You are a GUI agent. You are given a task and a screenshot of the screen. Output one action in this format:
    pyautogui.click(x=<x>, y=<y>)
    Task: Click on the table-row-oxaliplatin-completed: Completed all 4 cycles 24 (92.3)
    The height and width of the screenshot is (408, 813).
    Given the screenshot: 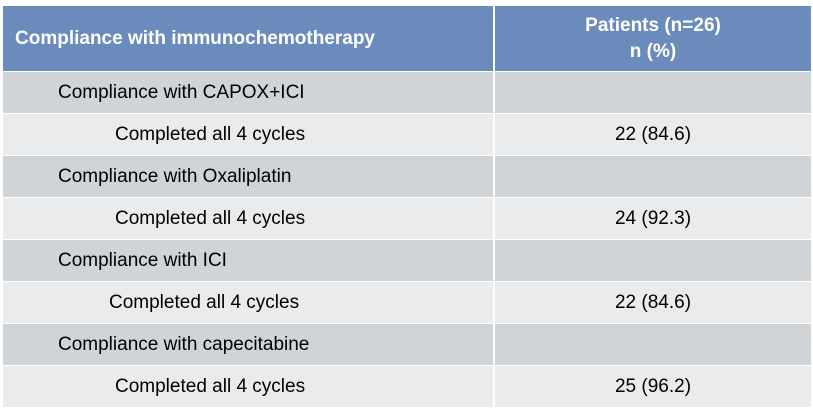 What is the action you would take?
    pyautogui.click(x=407, y=218)
    